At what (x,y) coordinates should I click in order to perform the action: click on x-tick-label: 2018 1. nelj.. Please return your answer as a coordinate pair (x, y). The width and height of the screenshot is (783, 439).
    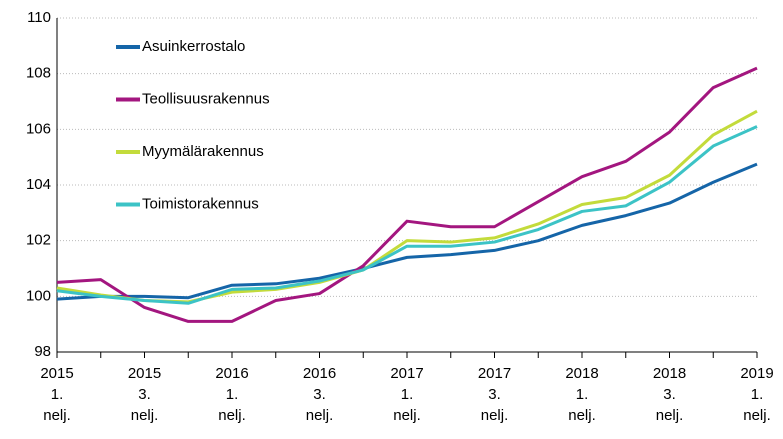
    Looking at the image, I should click on (581, 394).